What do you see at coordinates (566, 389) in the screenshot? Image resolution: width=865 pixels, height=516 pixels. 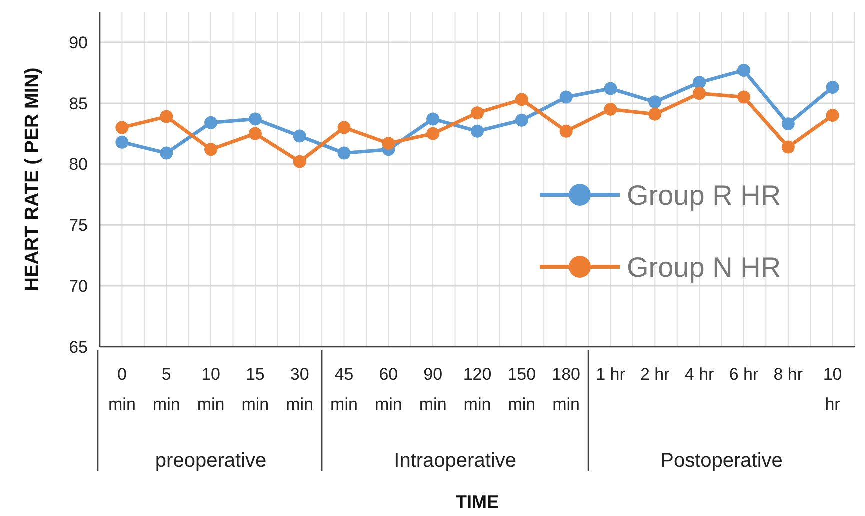 I see `x-tick-label: 180 min` at bounding box center [566, 389].